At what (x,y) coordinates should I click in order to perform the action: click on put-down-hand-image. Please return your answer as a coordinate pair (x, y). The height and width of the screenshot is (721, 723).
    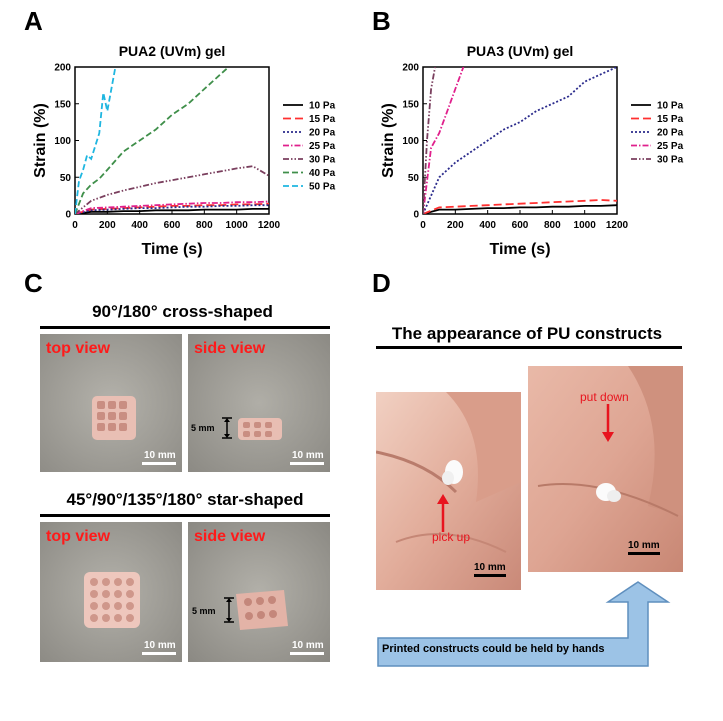
    Looking at the image, I should click on (605, 469).